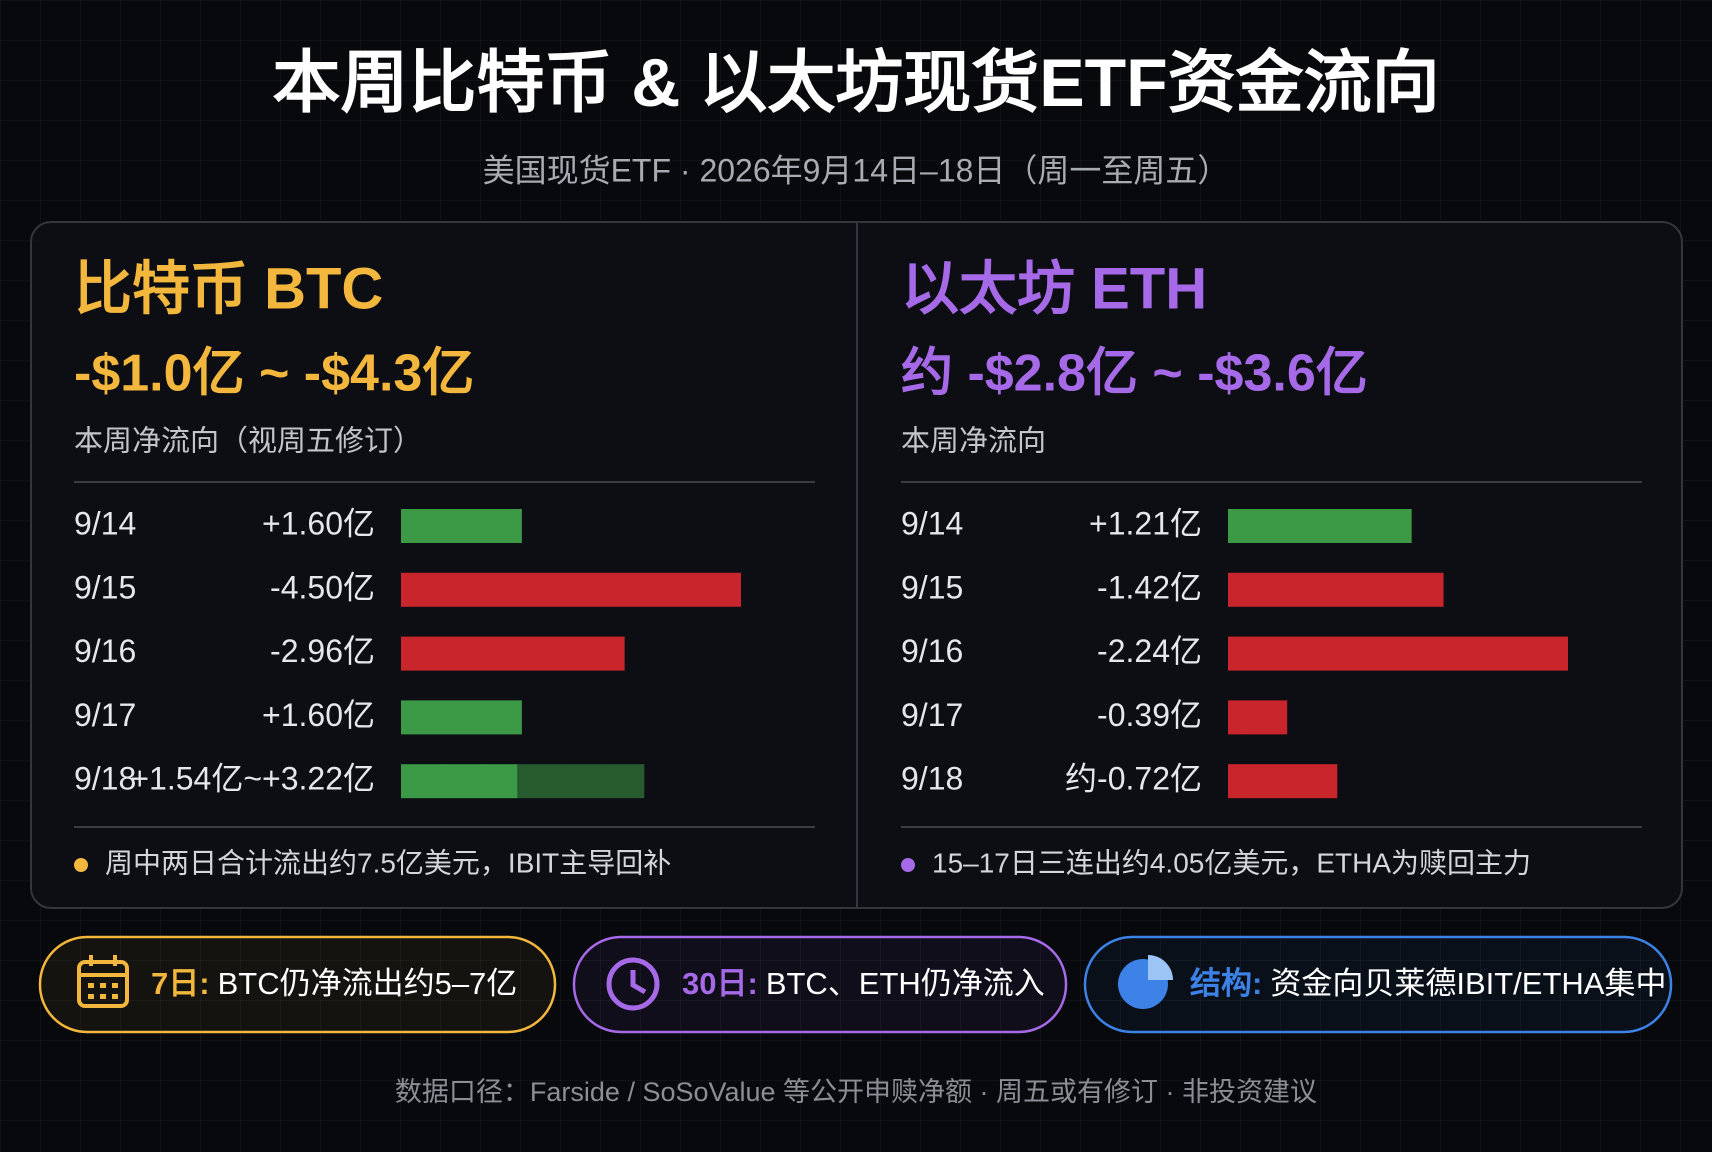 Image resolution: width=1712 pixels, height=1152 pixels. I want to click on value-label: -2.24亿, so click(1149, 651).